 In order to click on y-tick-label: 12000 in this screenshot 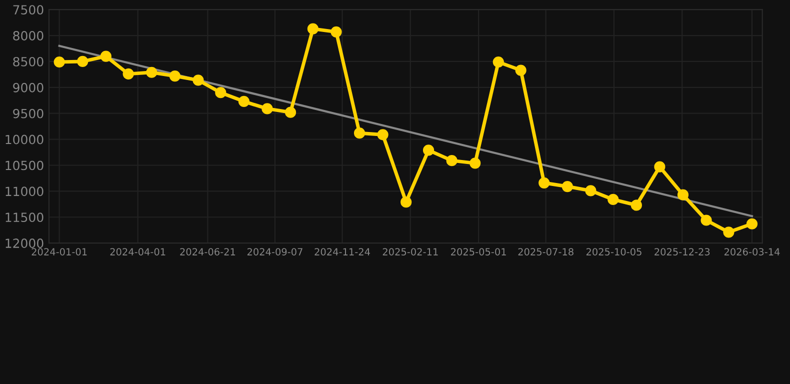, I will do `click(25, 243)`.